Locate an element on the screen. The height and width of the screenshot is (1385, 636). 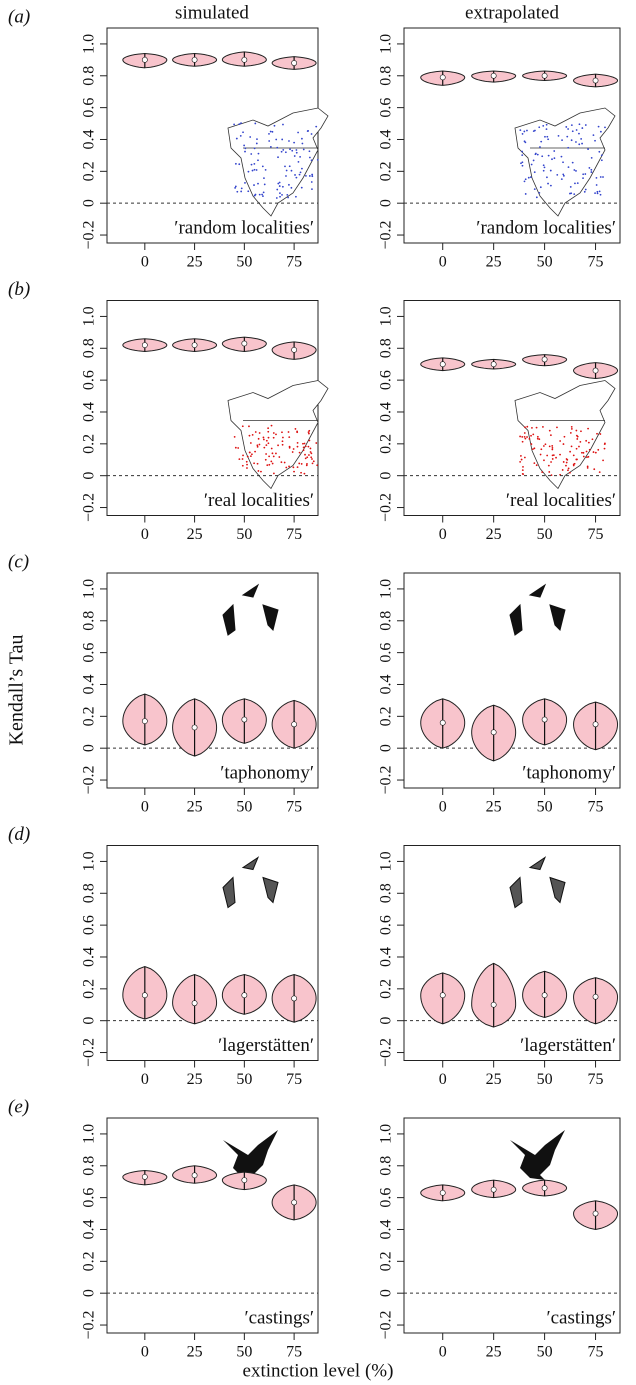
plot-frame is located at coordinates (512, 953).